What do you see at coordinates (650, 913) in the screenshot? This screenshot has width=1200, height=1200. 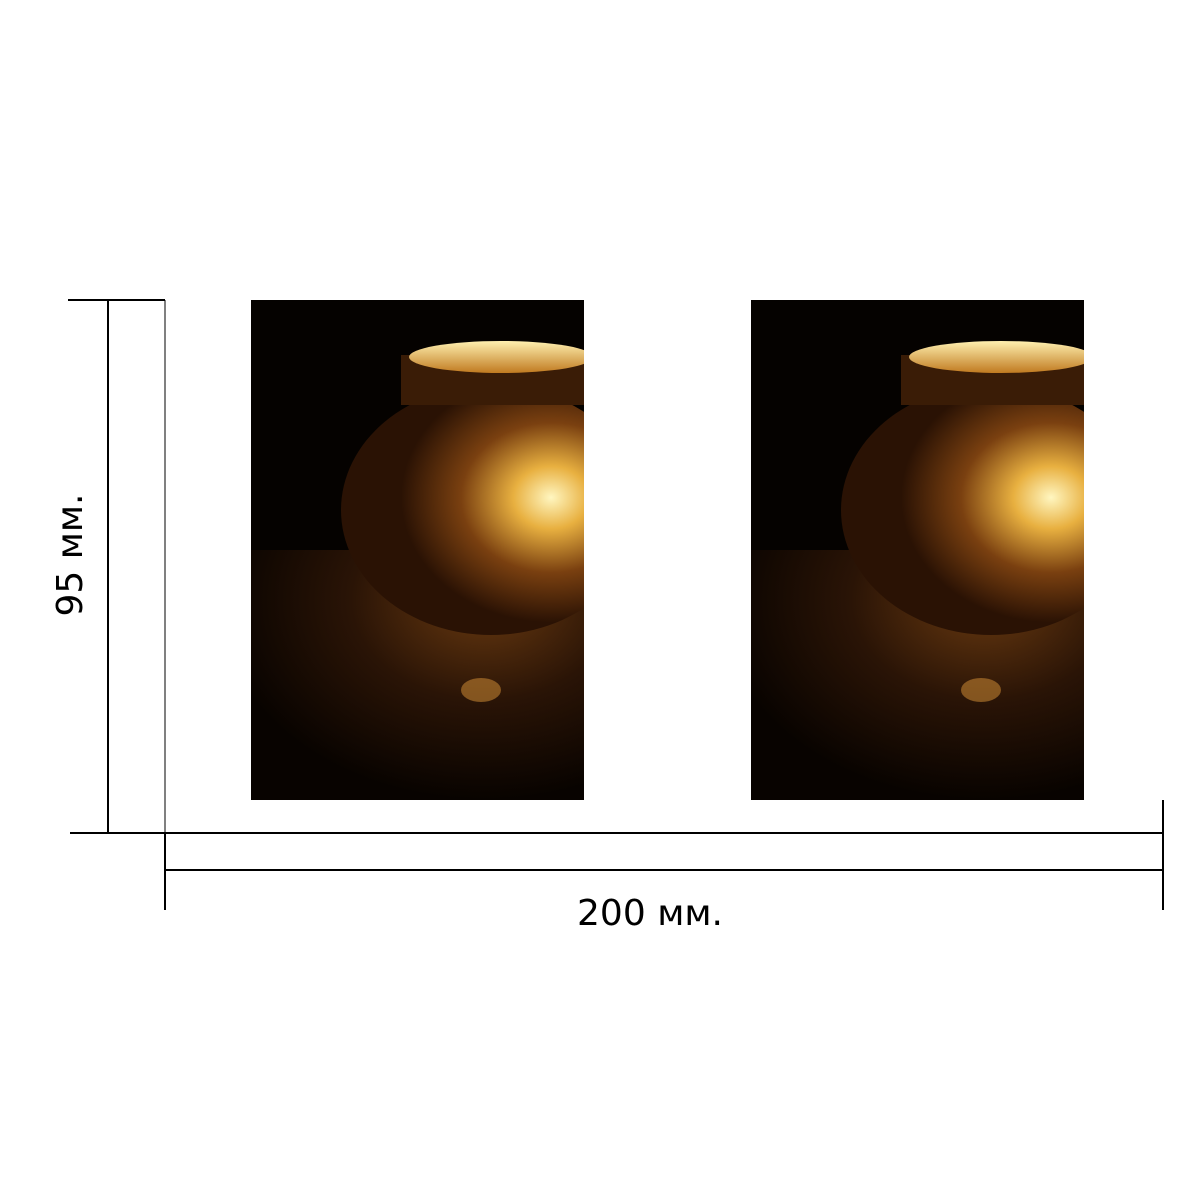 I see `width-label: 200 мм.` at bounding box center [650, 913].